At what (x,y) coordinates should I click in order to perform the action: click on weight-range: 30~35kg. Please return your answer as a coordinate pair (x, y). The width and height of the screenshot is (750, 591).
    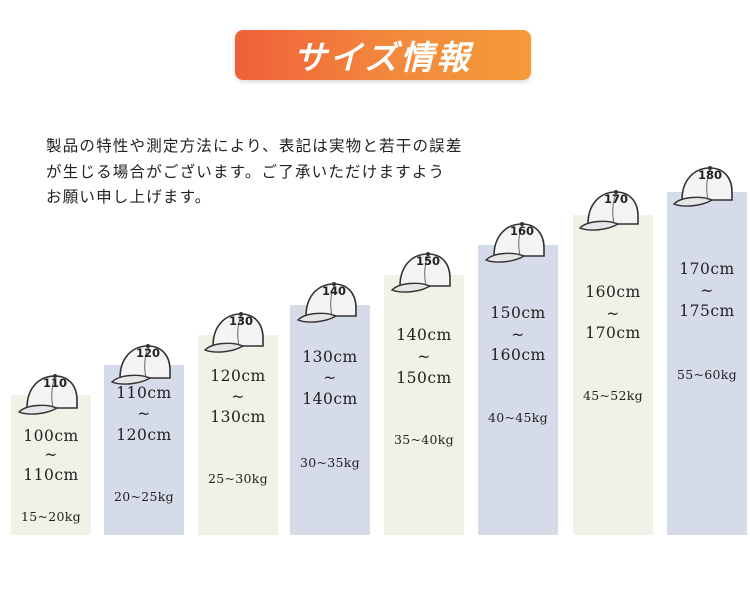
    Looking at the image, I should click on (330, 462).